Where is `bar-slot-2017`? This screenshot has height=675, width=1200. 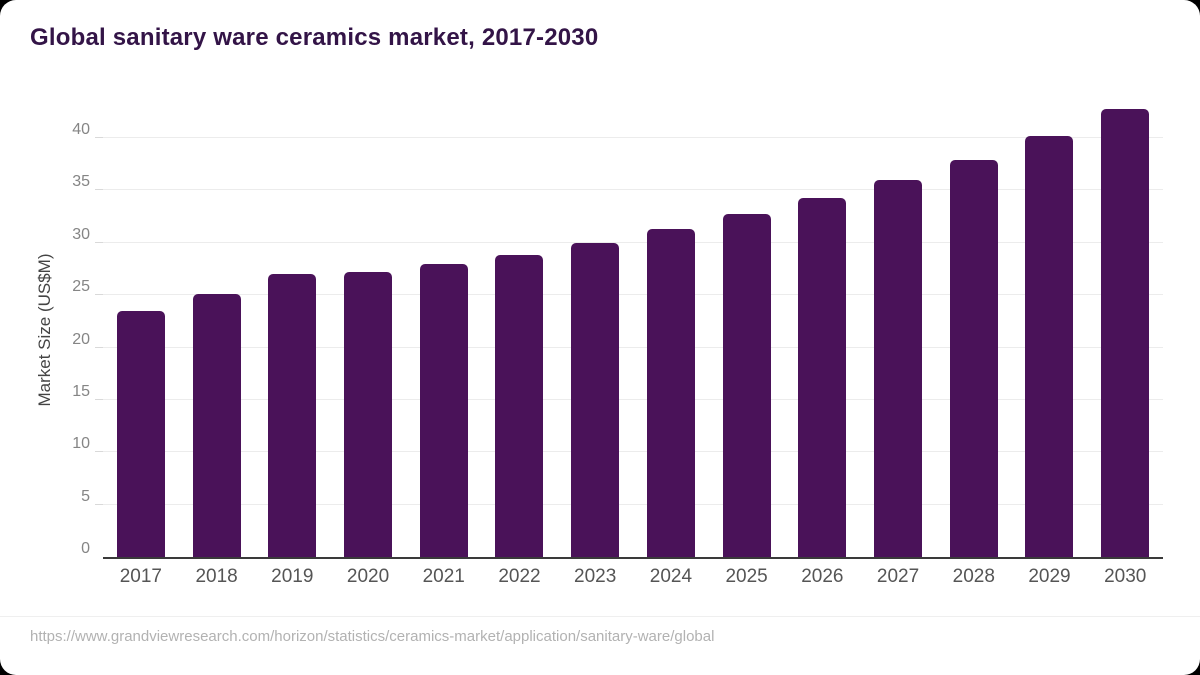 bar-slot-2017 is located at coordinates (141, 328).